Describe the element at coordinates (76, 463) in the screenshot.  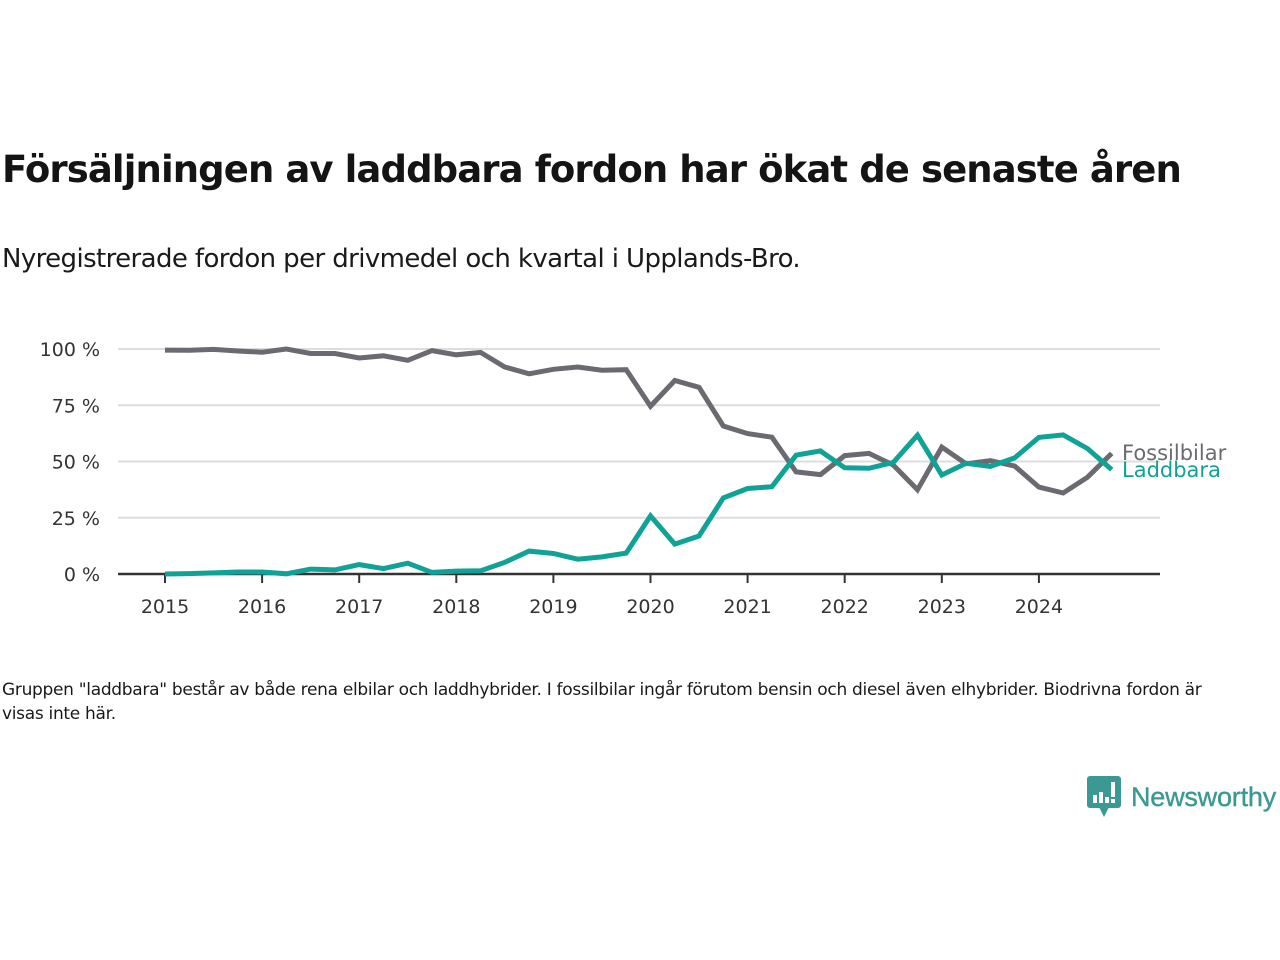
I see `y-tick-label: 50 %` at that location.